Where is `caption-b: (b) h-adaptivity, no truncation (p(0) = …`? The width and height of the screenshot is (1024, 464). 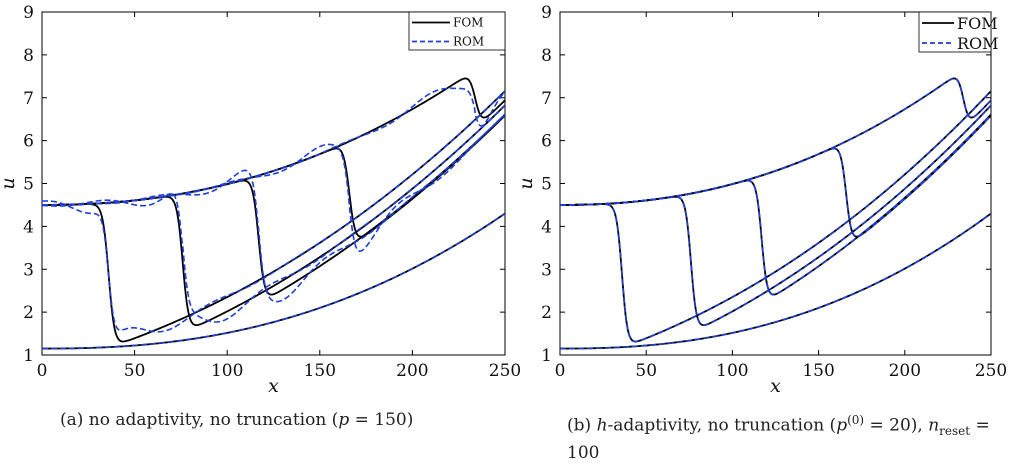
caption-b: (b) h-adaptivity, no truncation (p(0) = … is located at coordinates (778, 438).